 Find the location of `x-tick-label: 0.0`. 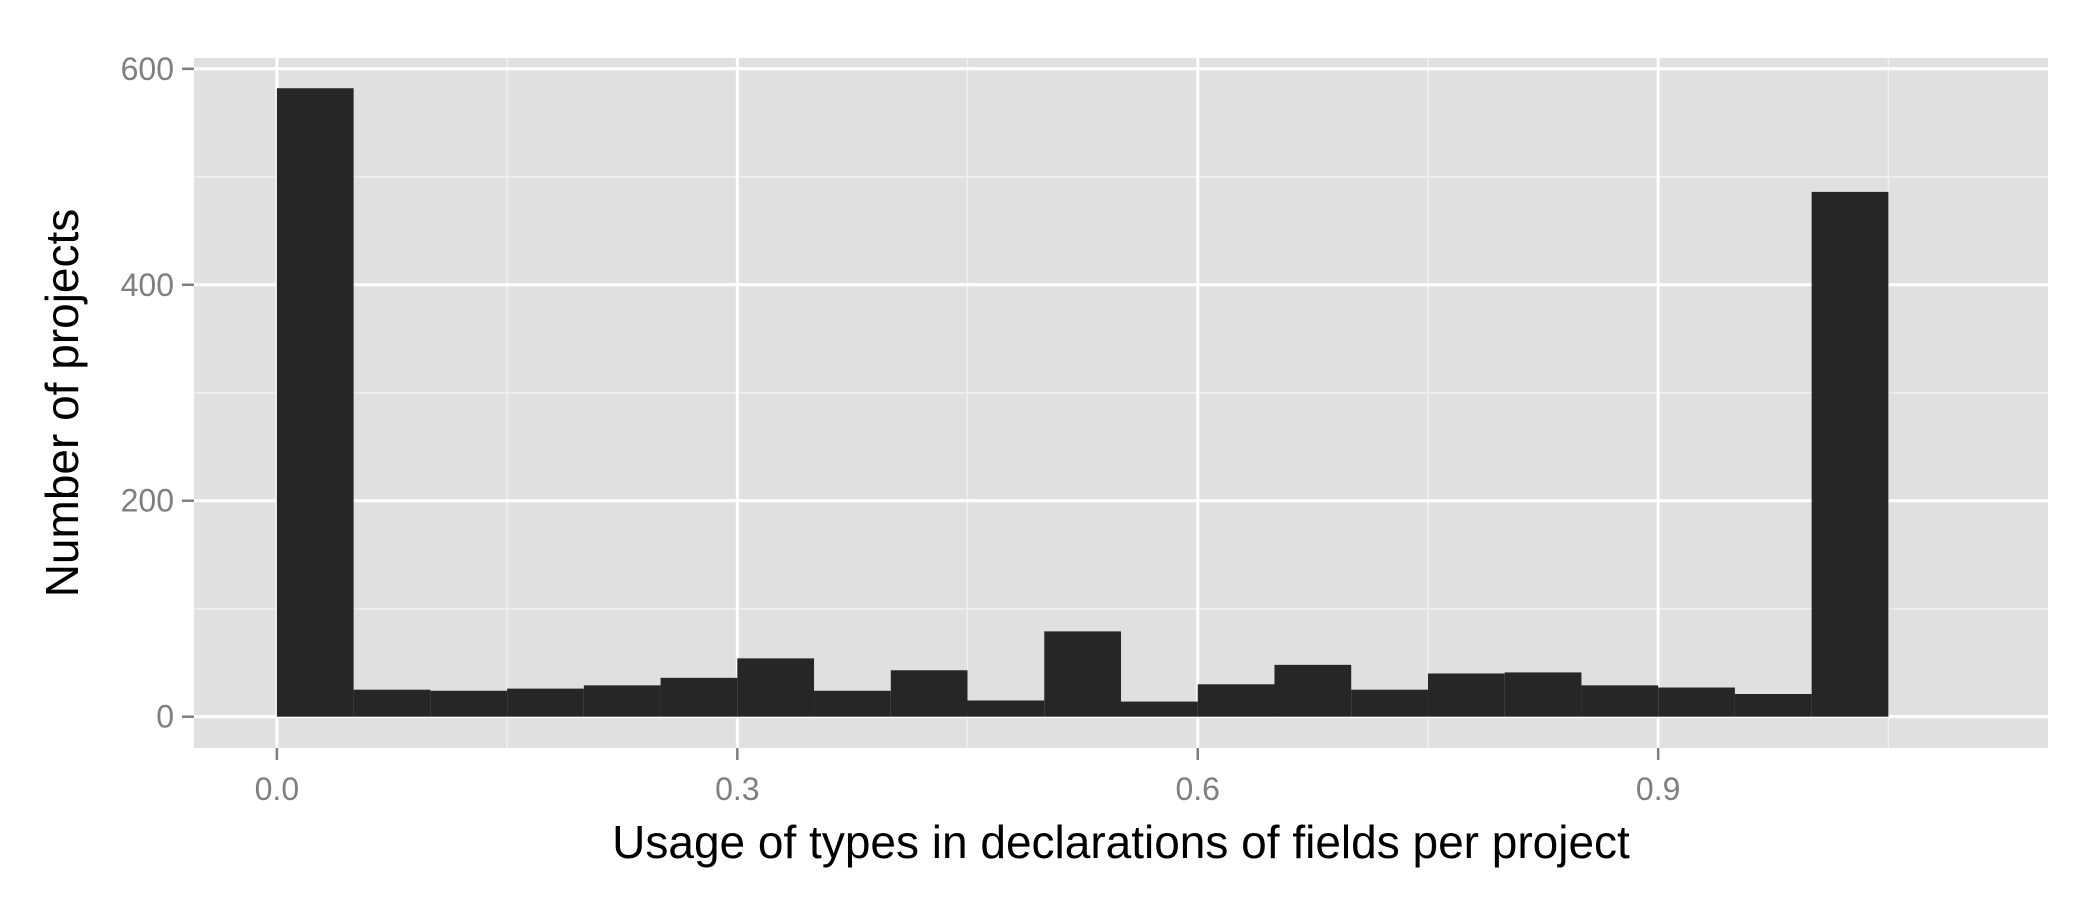

x-tick-label: 0.0 is located at coordinates (277, 789).